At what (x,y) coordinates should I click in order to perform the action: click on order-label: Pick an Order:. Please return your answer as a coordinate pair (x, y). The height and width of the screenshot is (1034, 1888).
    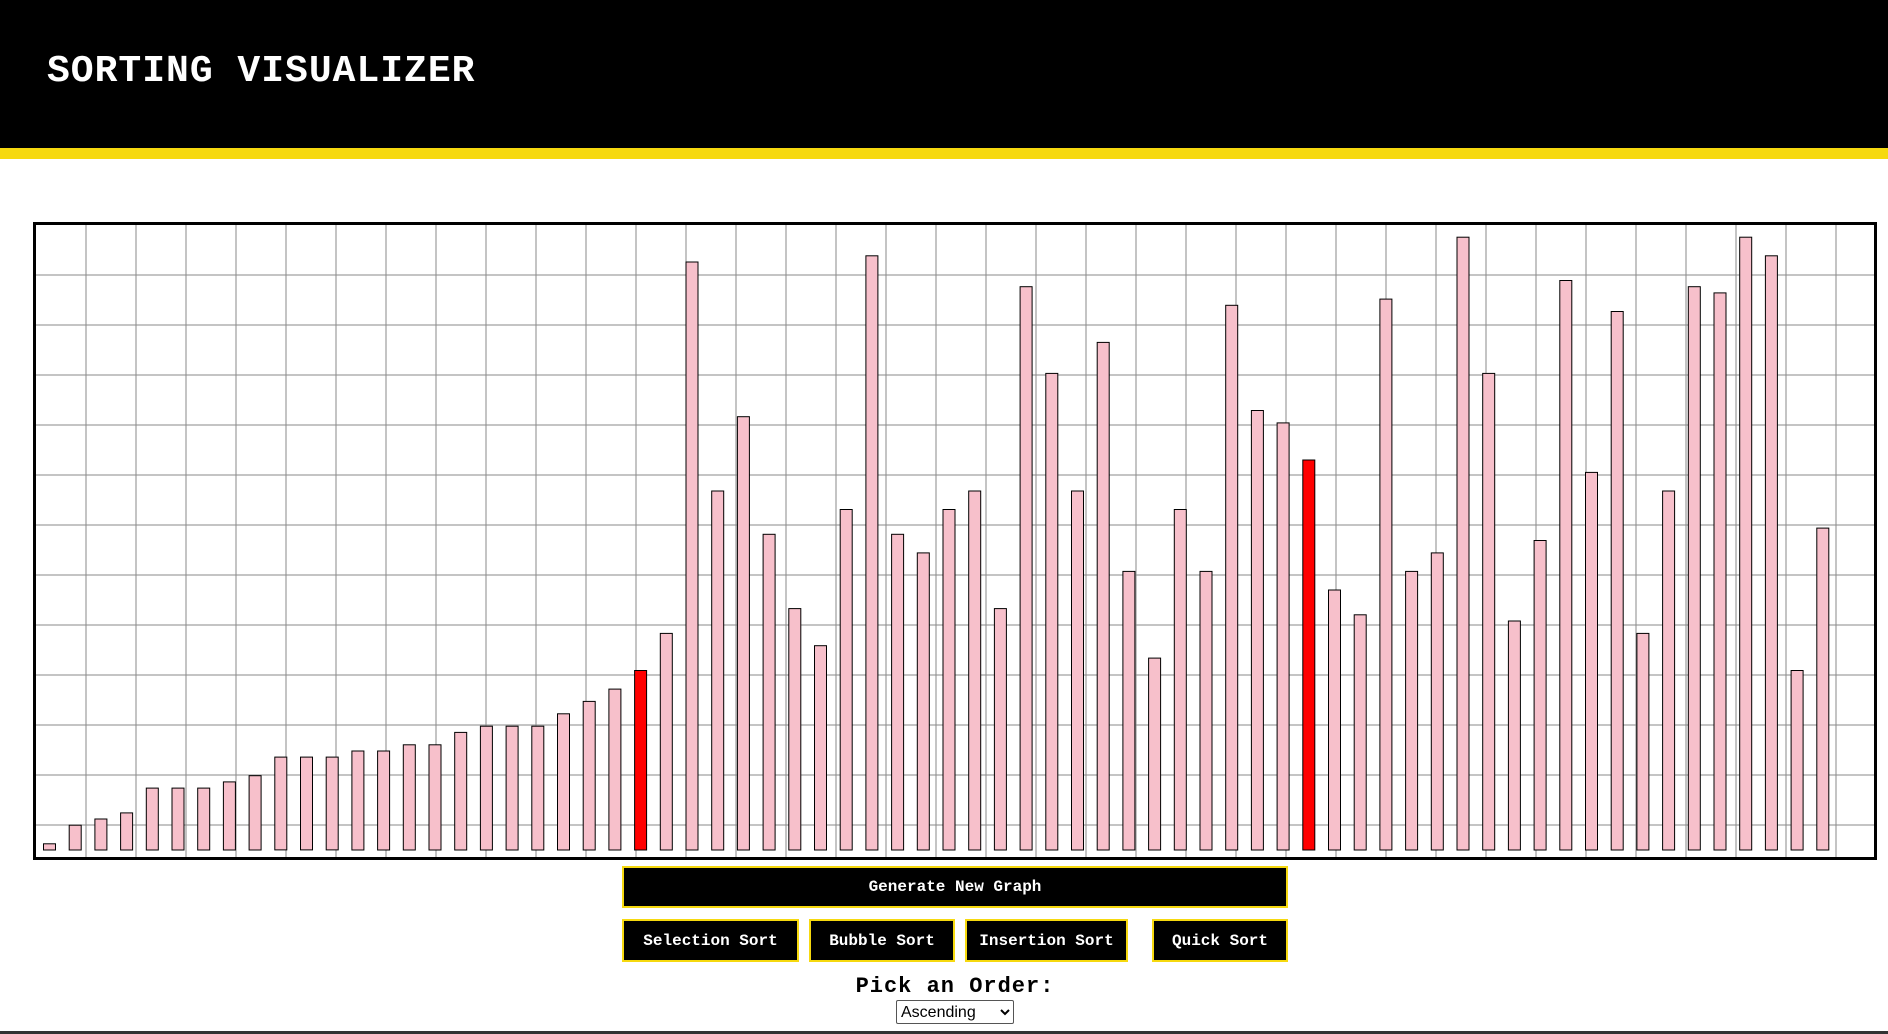
    Looking at the image, I should click on (955, 986).